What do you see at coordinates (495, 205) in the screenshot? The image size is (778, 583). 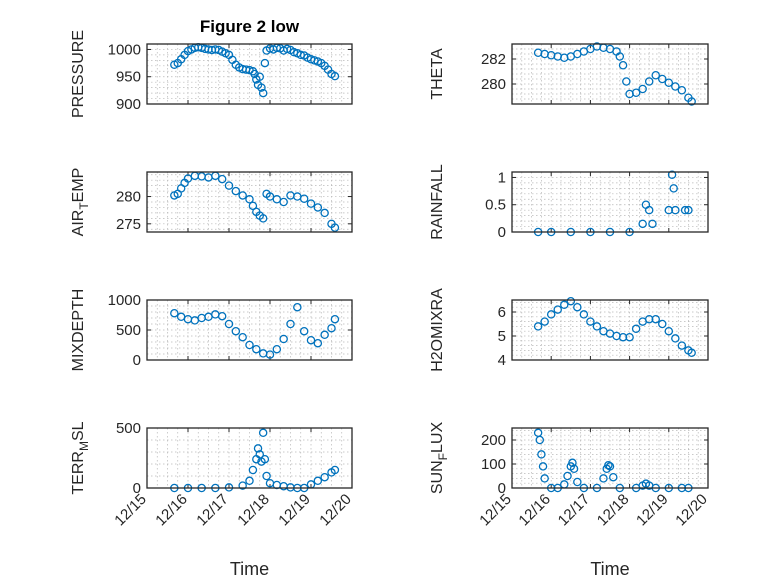 I see `ytick-label: 0.5` at bounding box center [495, 205].